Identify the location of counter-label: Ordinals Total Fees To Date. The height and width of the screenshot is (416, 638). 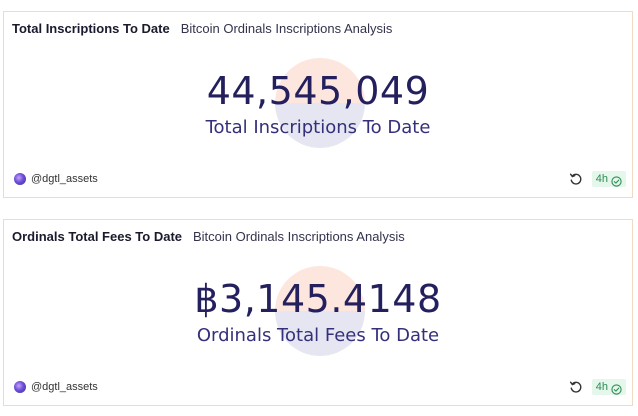
(318, 335).